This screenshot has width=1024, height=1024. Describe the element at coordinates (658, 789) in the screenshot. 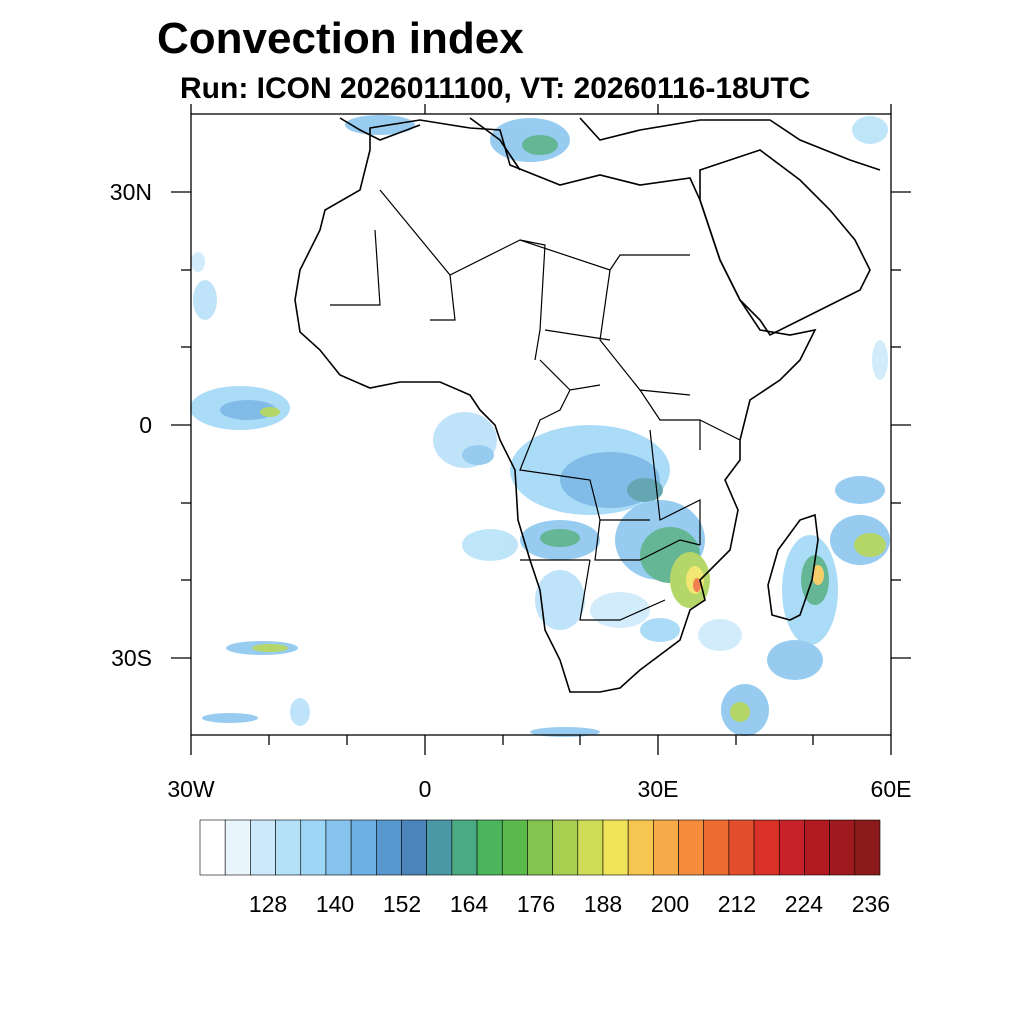

I see `lon-label-30e: 30E` at that location.